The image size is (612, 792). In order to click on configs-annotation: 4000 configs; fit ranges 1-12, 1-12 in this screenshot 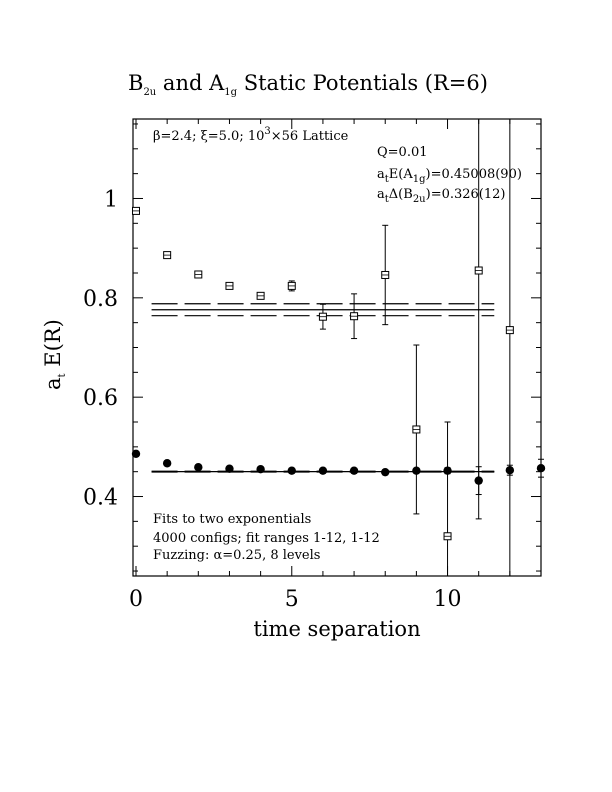, I will do `click(266, 538)`.